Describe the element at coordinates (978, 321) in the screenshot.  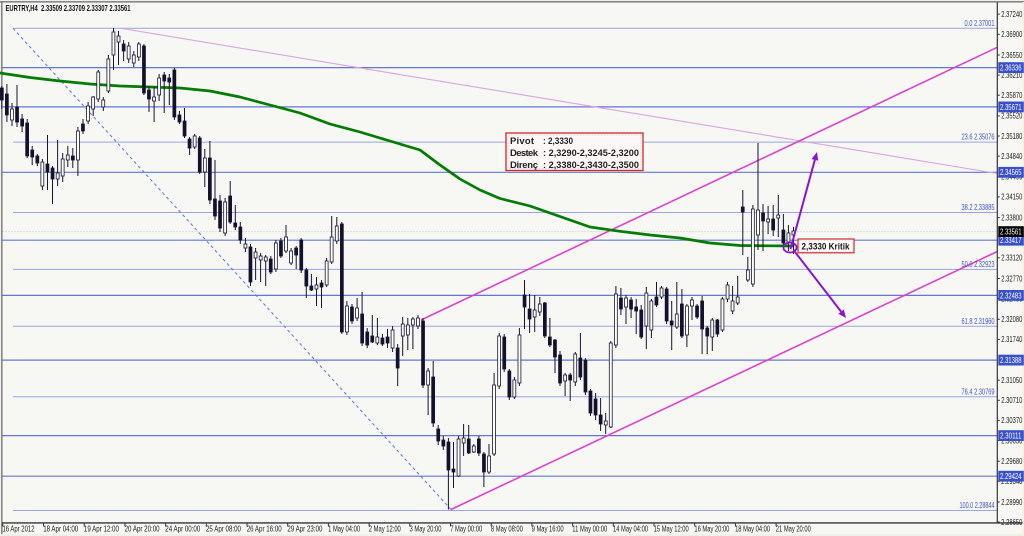
I see `svg-text: 61.8 2.31960` at that location.